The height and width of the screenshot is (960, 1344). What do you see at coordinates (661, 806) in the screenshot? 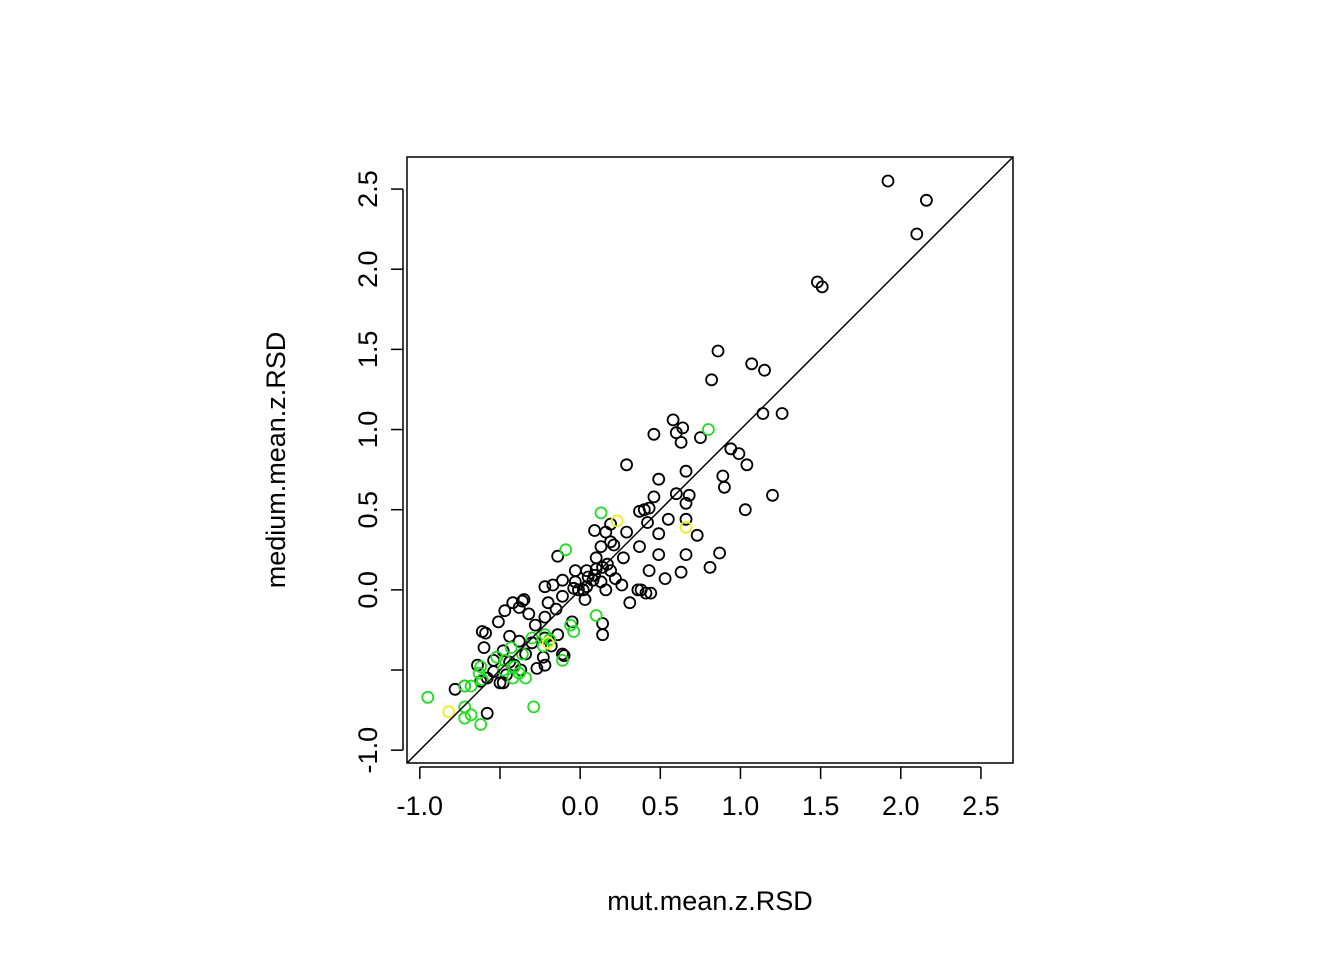
I see `x-tick-label: 0.5` at bounding box center [661, 806].